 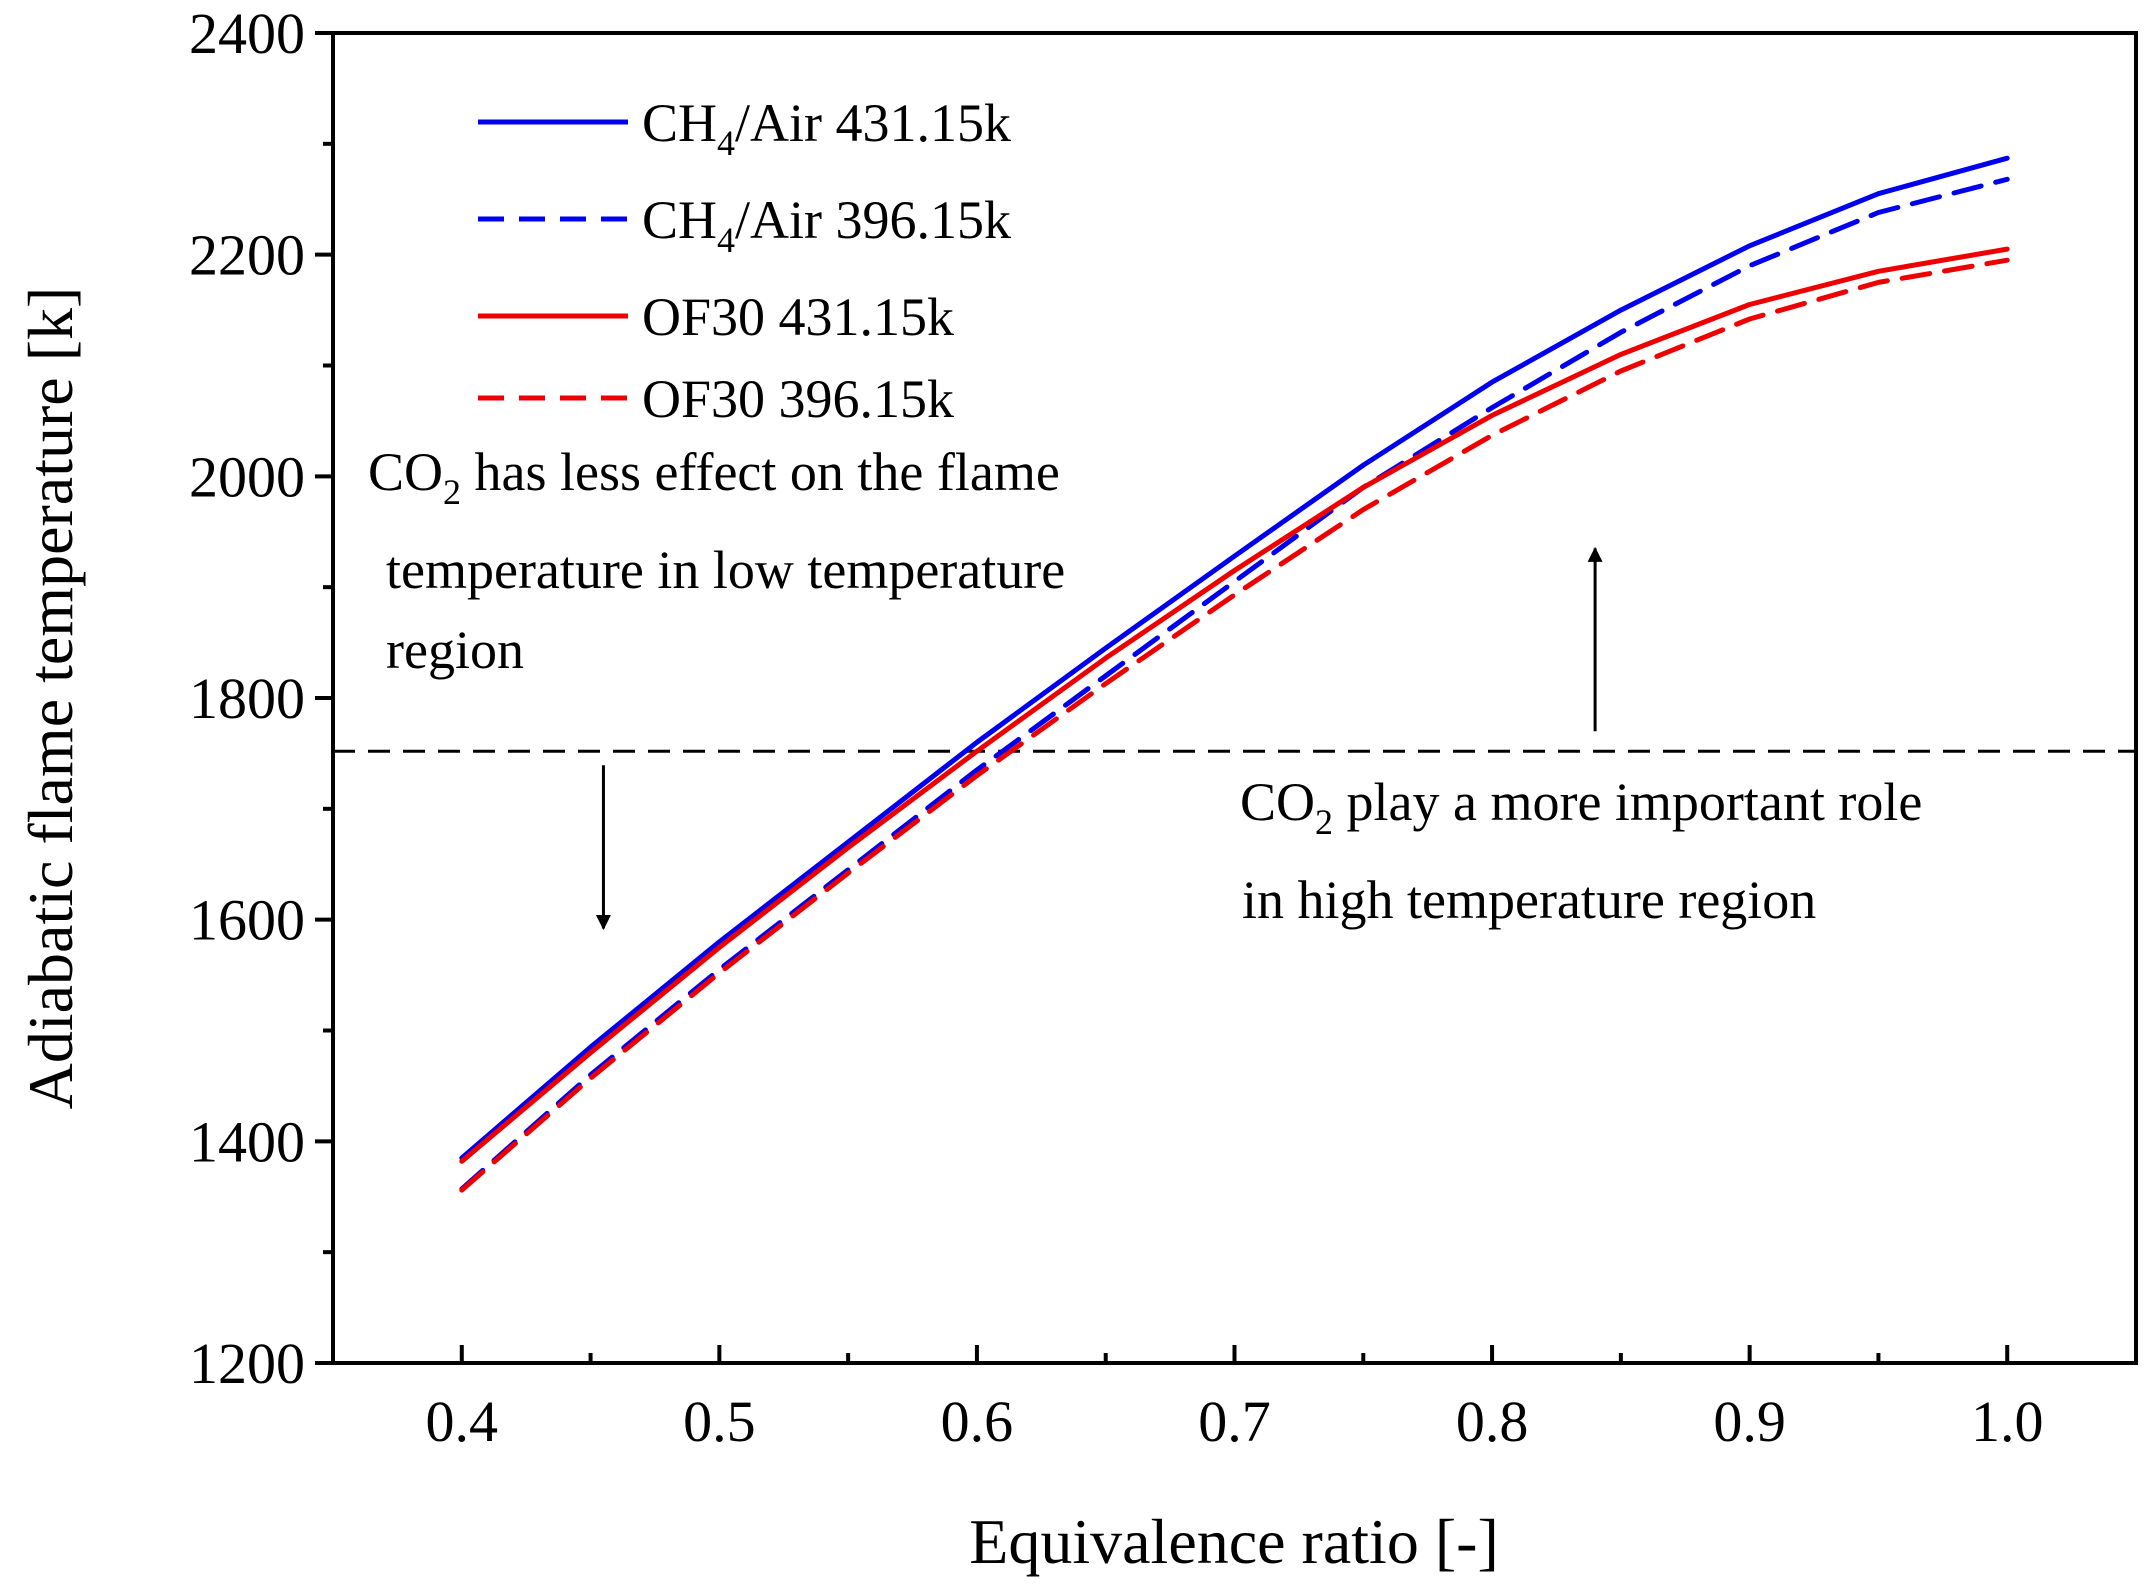 I want to click on y-tick-label: 2000, so click(x=247, y=476).